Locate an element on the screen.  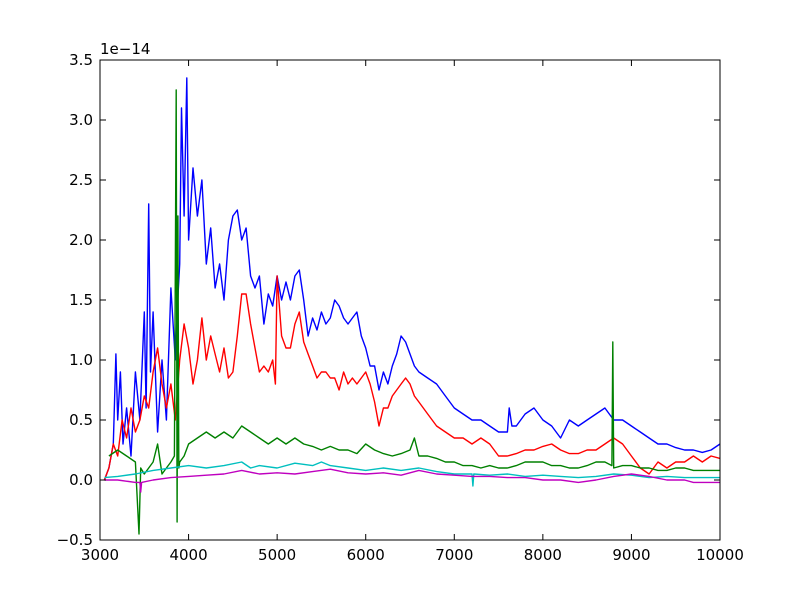
y-tick-label: 3.5 is located at coordinates (81, 60).